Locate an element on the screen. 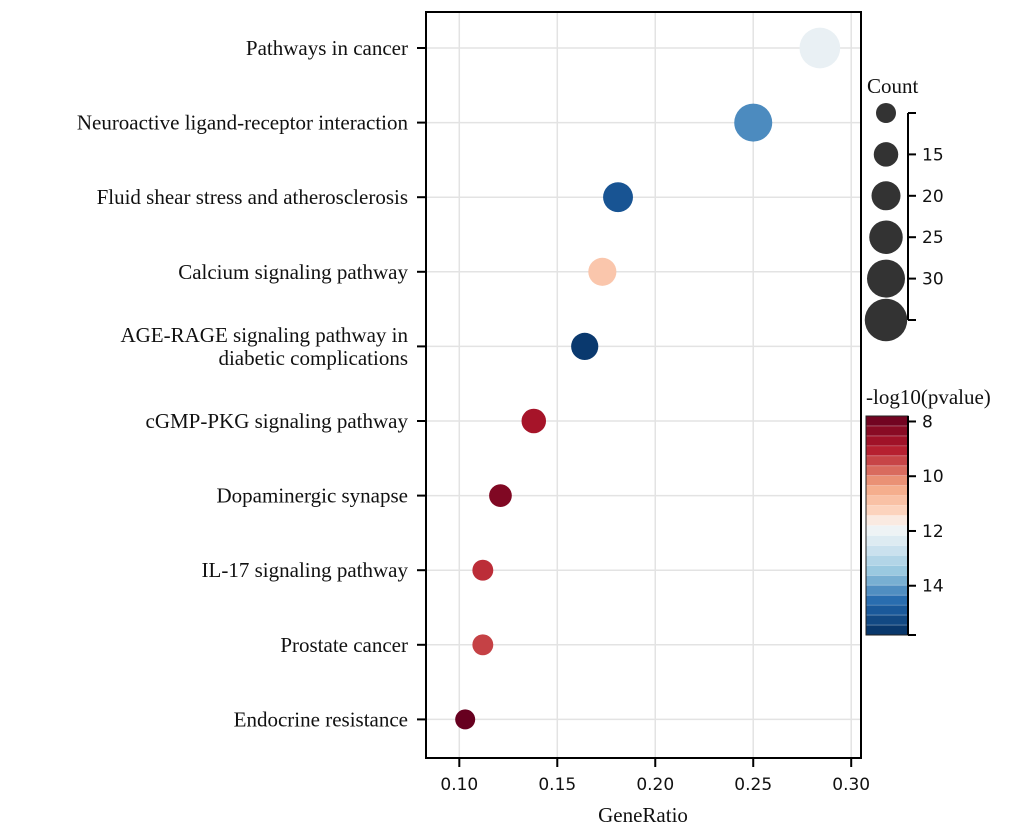 The width and height of the screenshot is (1026, 831). colorbar-label: 14 is located at coordinates (933, 587).